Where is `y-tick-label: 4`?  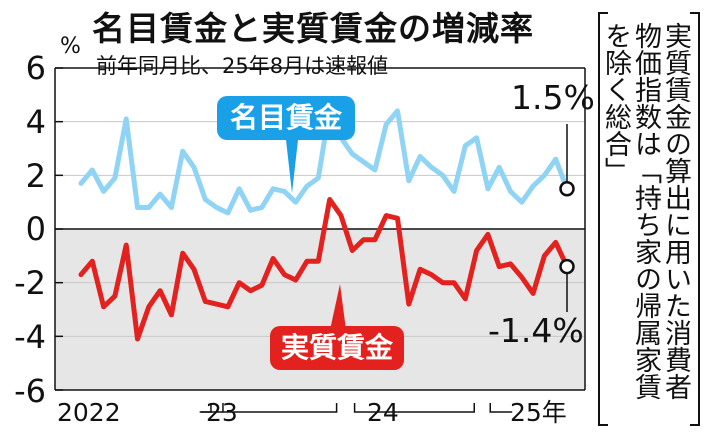
y-tick-label: 4 is located at coordinates (35, 122).